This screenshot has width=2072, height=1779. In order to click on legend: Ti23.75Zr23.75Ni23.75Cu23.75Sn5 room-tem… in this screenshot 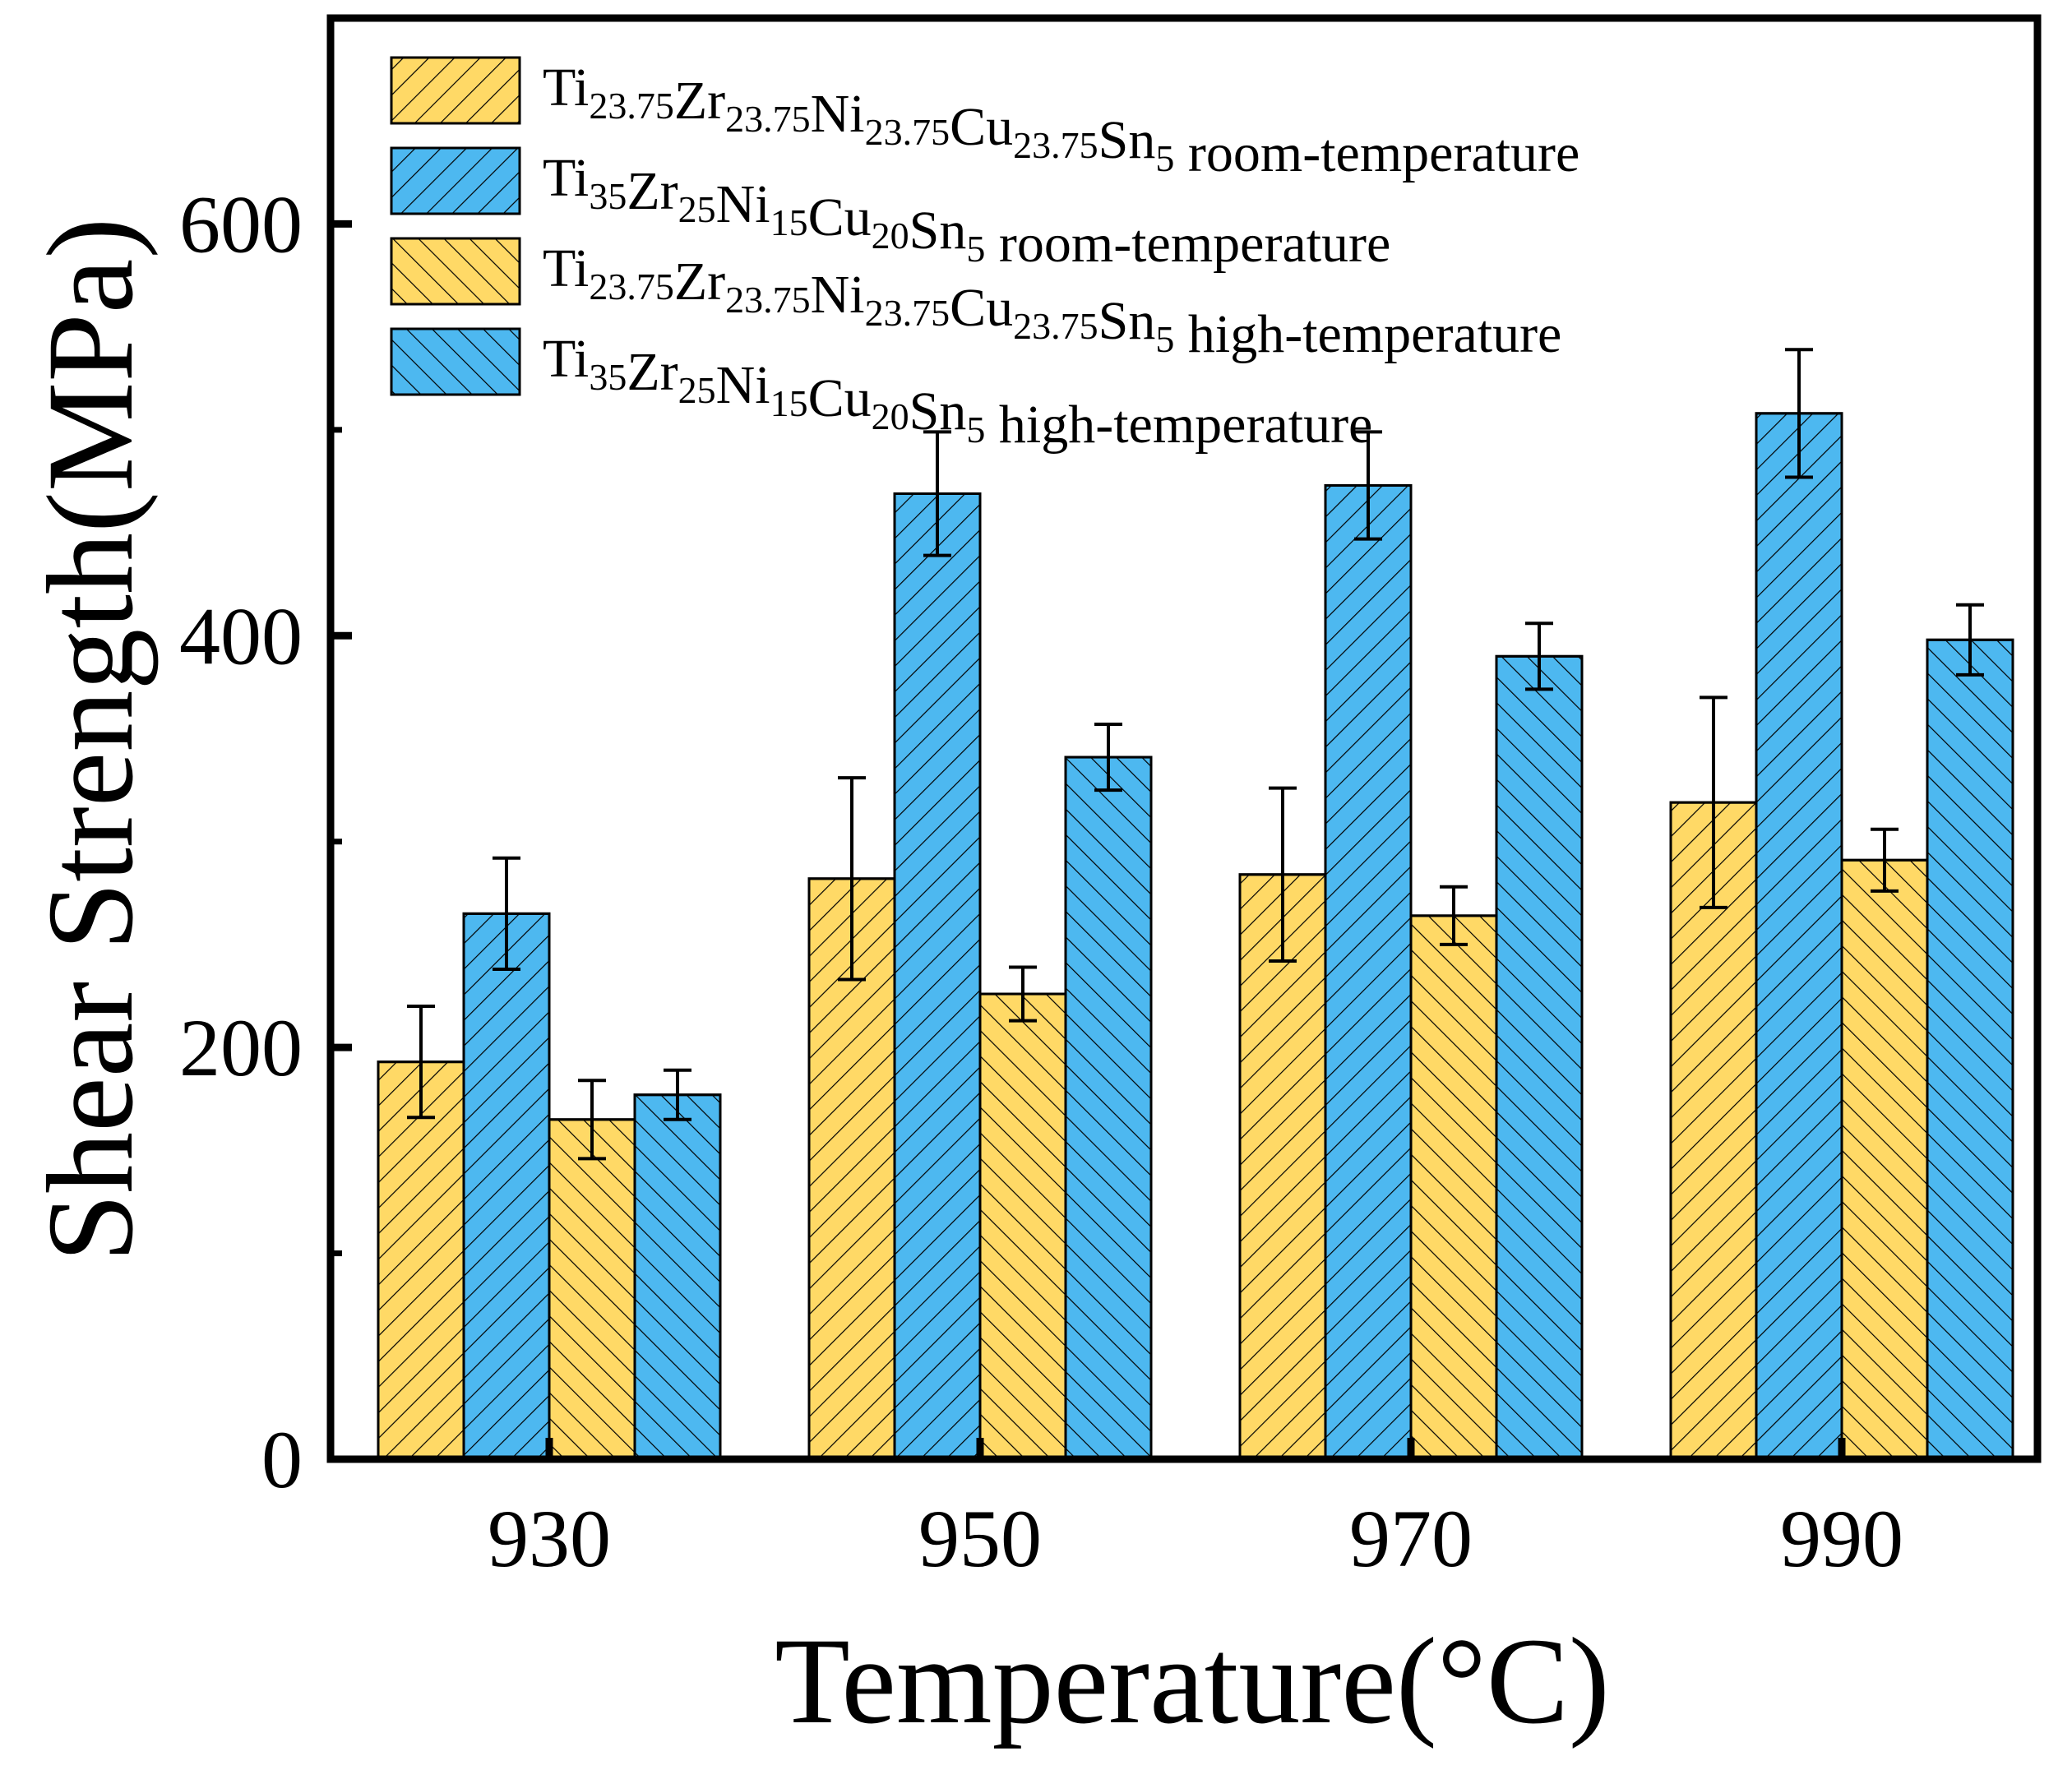, I will do `click(984, 255)`.